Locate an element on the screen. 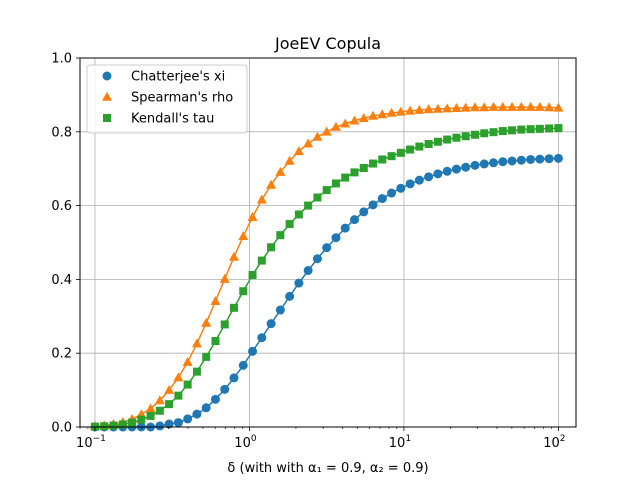 The width and height of the screenshot is (640, 480). legend-label: Kendall's tau is located at coordinates (172, 119).